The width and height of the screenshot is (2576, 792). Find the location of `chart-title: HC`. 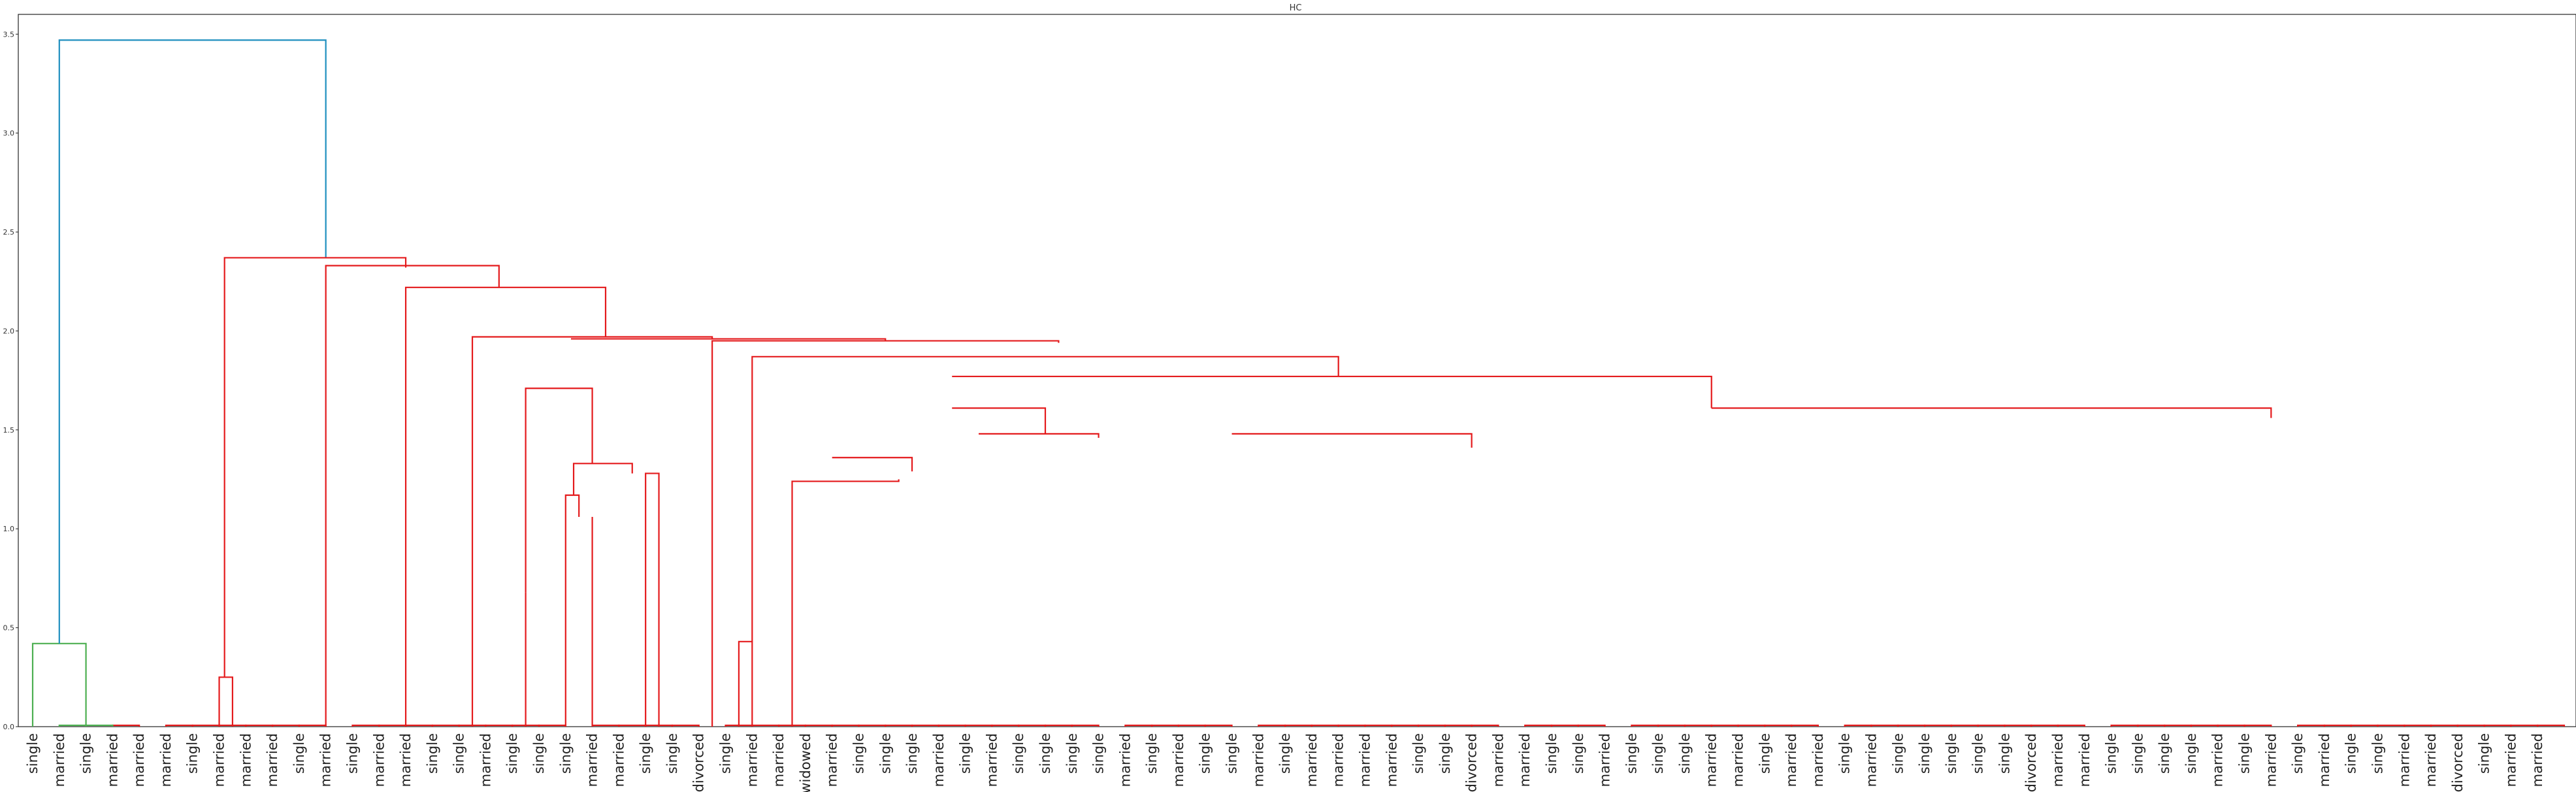

chart-title: HC is located at coordinates (1296, 8).